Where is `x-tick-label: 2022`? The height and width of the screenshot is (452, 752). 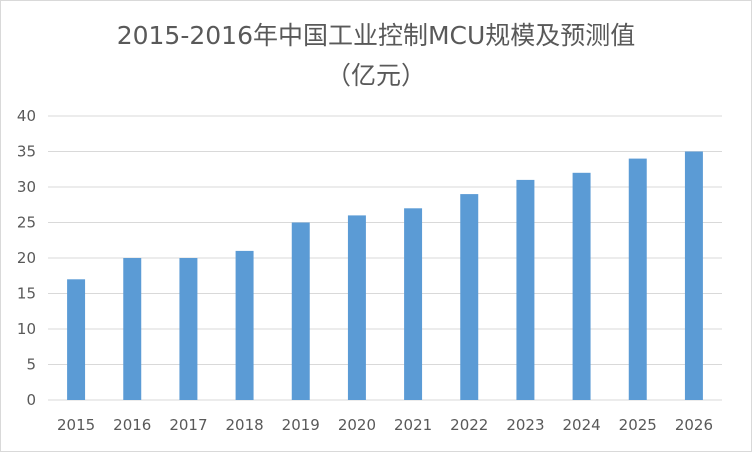
x-tick-label: 2022 is located at coordinates (469, 425).